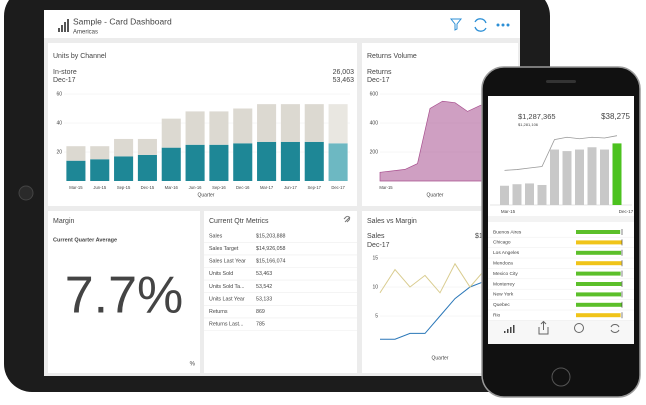  Describe the element at coordinates (392, 221) in the screenshot. I see `card-title: Sales vs Margin` at that location.